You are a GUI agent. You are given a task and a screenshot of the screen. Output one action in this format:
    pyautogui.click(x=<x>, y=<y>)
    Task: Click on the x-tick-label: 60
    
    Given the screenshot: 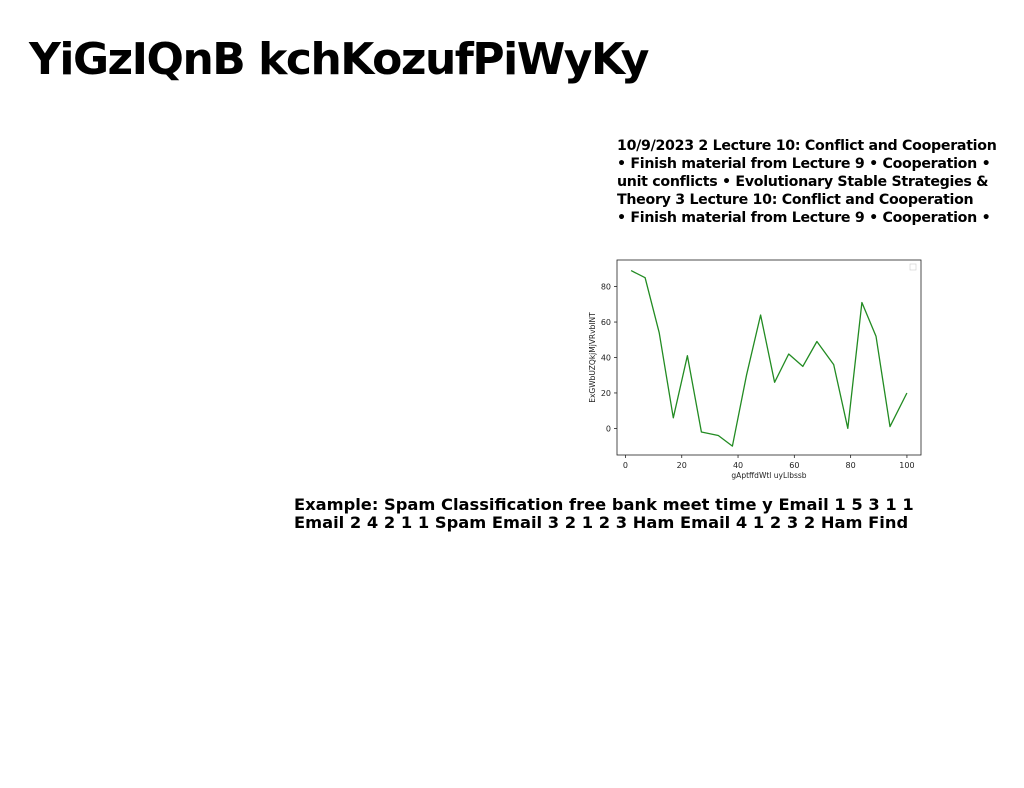 What is the action you would take?
    pyautogui.click(x=794, y=465)
    